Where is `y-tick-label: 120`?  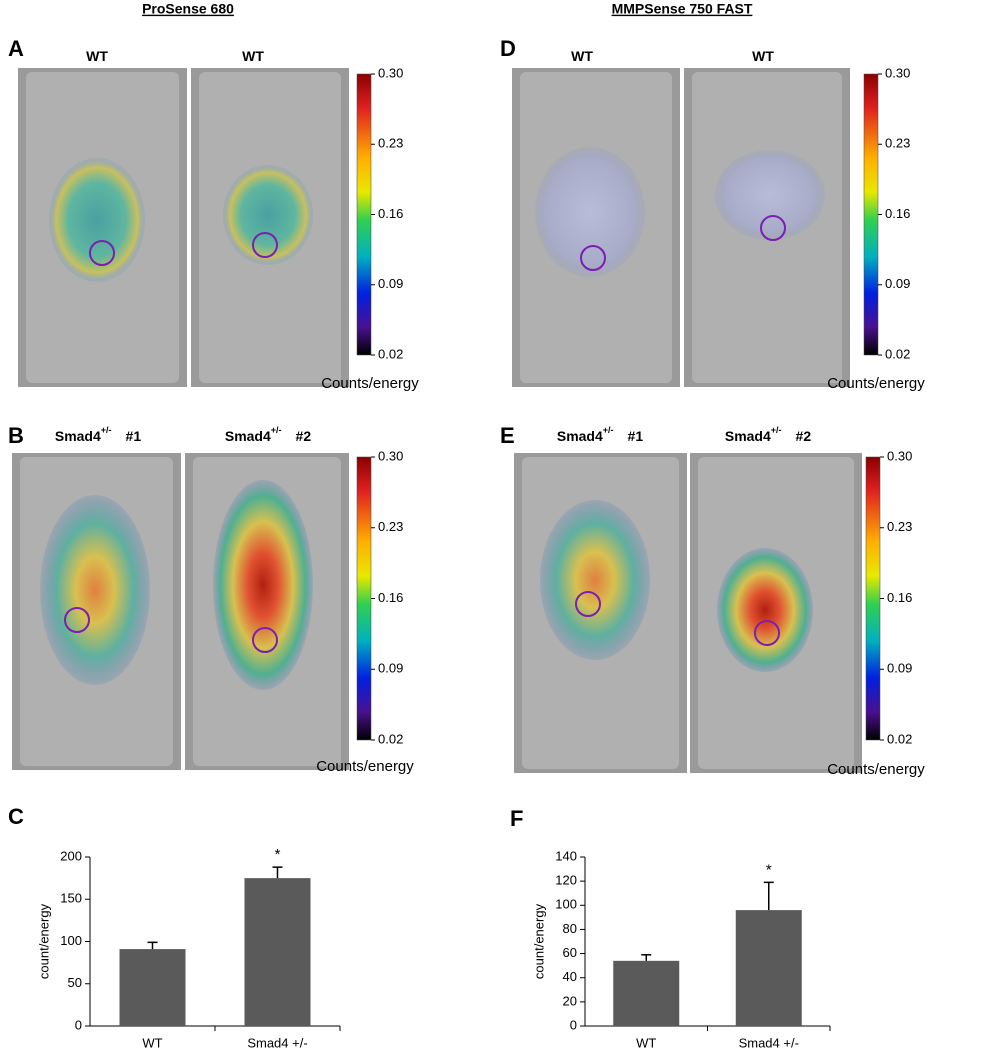 y-tick-label: 120 is located at coordinates (566, 880).